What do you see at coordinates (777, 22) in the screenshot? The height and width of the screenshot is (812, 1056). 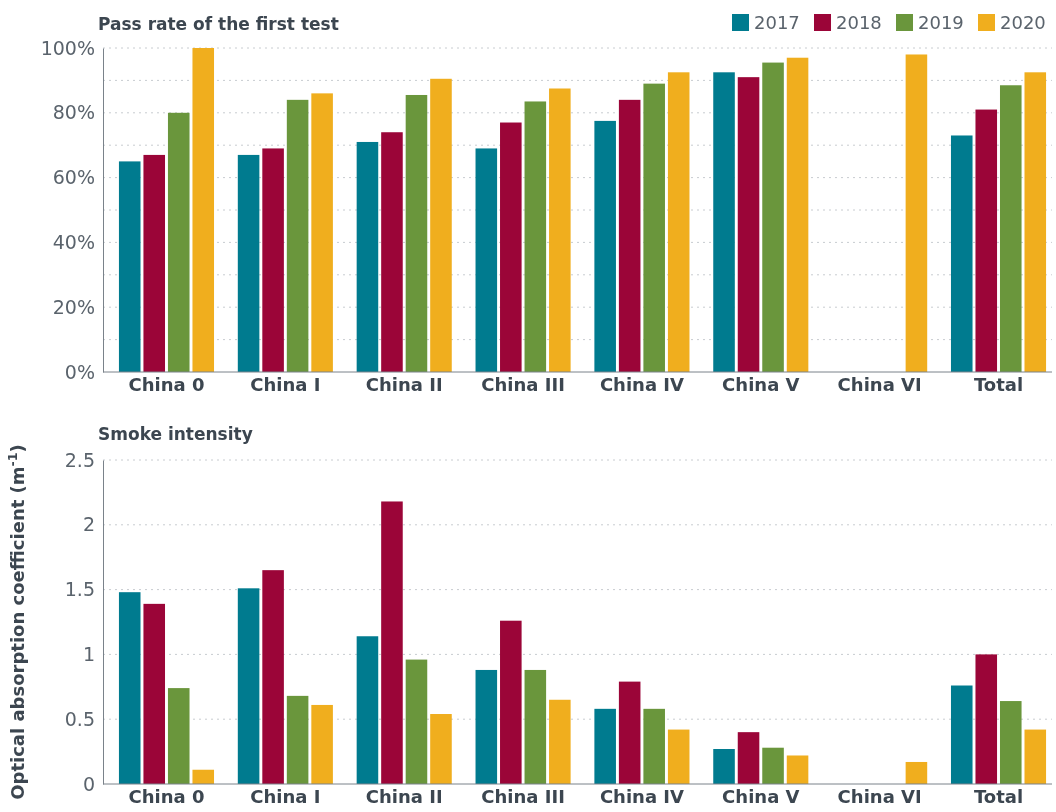 I see `legend-label: 2017` at bounding box center [777, 22].